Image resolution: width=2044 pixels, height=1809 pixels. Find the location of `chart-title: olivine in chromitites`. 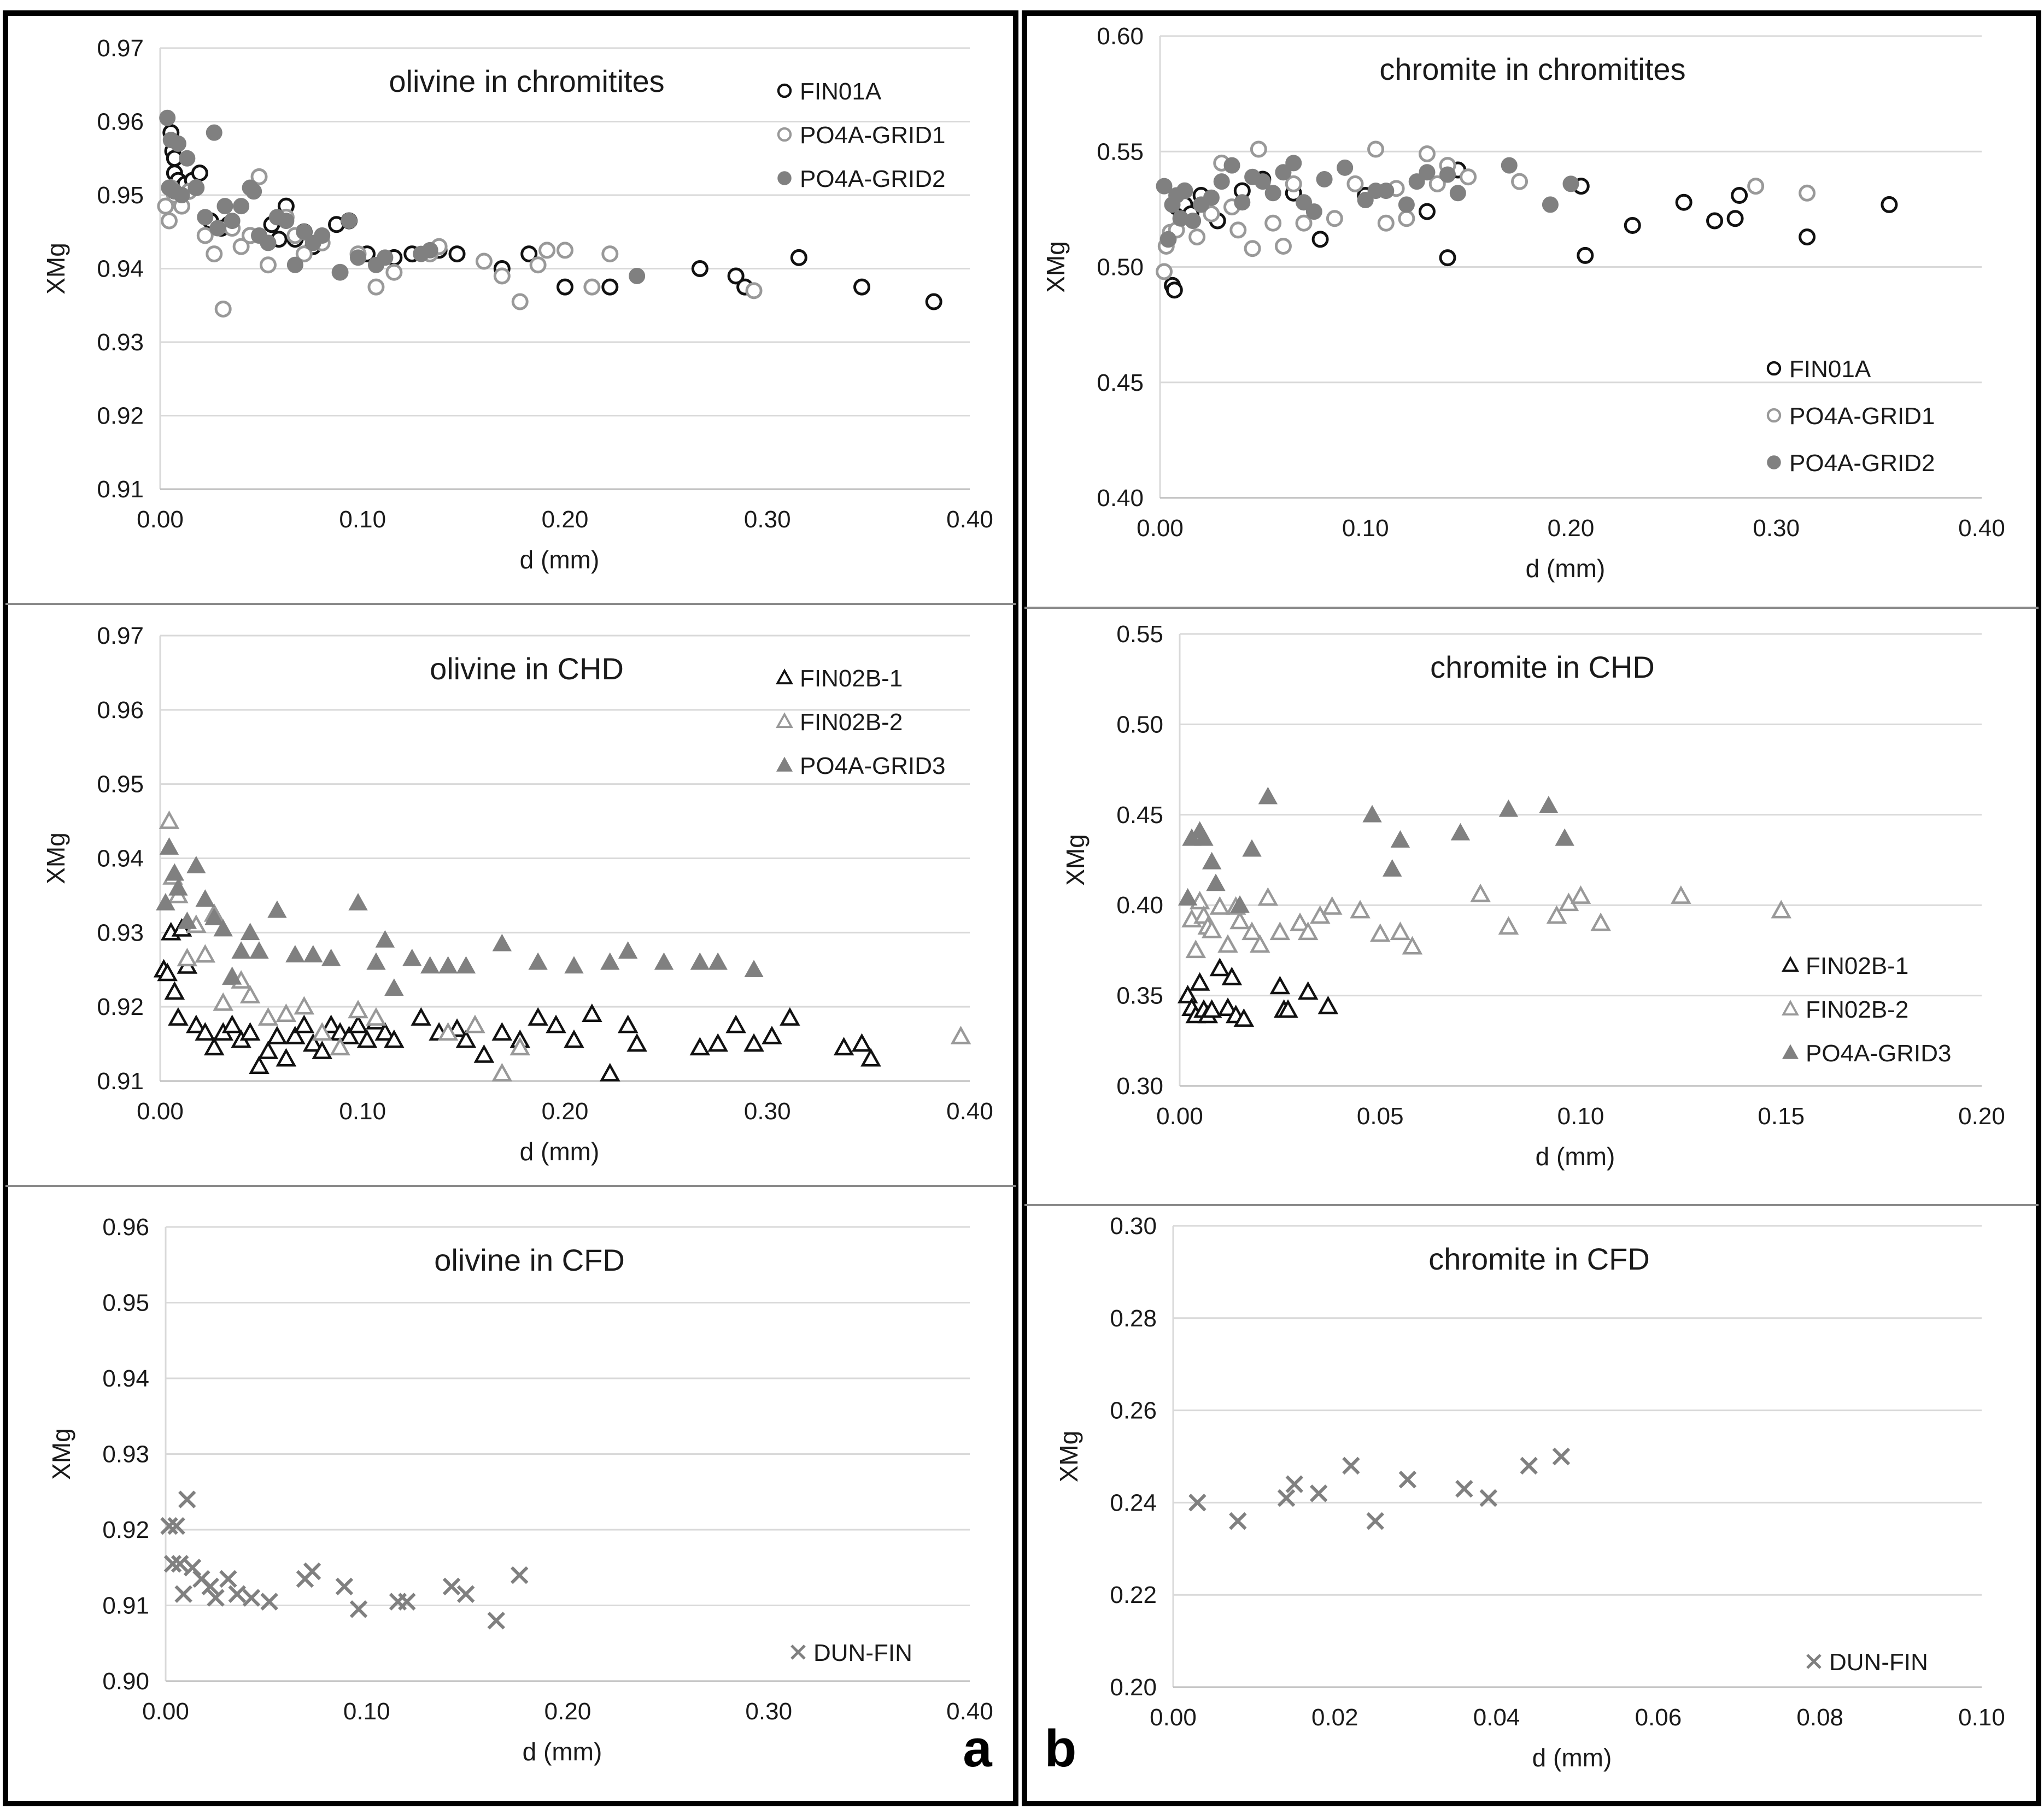

chart-title: olivine in chromitites is located at coordinates (526, 81).